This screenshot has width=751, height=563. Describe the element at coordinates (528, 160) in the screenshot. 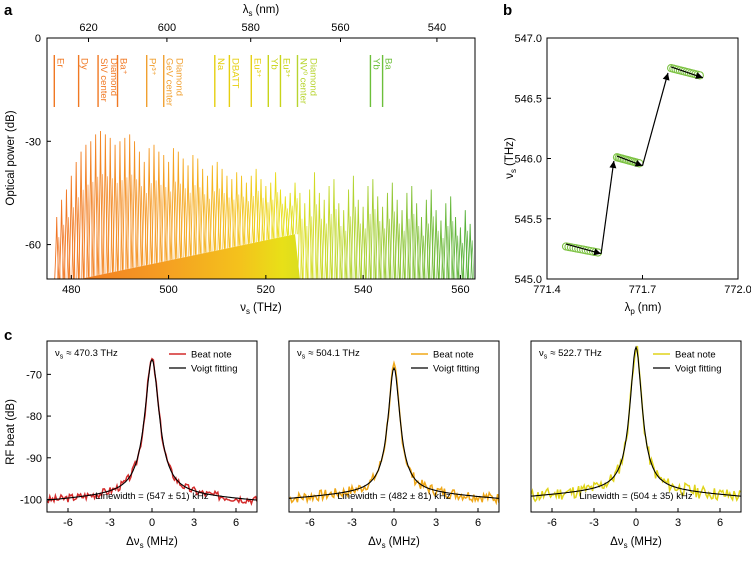

I see `y-tick-label: 546.0` at that location.